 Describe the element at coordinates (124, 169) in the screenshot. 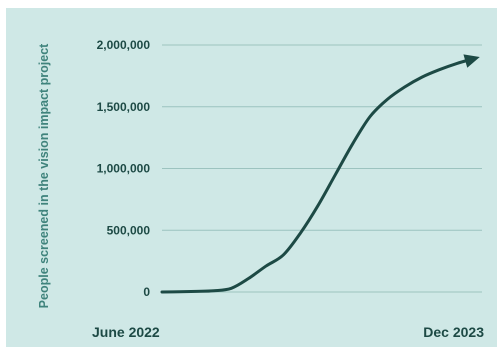

I see `y-tick-label: 1,000,000` at that location.